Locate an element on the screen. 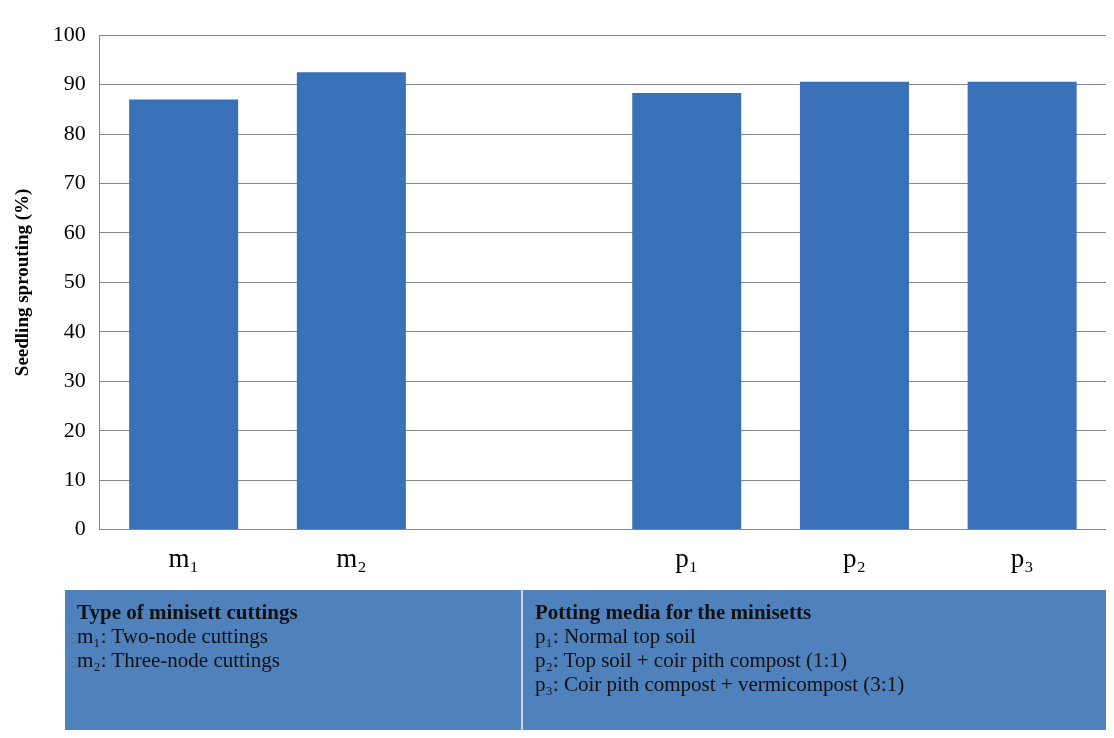 The image size is (1114, 738). x-tick-label: p₁ is located at coordinates (687, 557).